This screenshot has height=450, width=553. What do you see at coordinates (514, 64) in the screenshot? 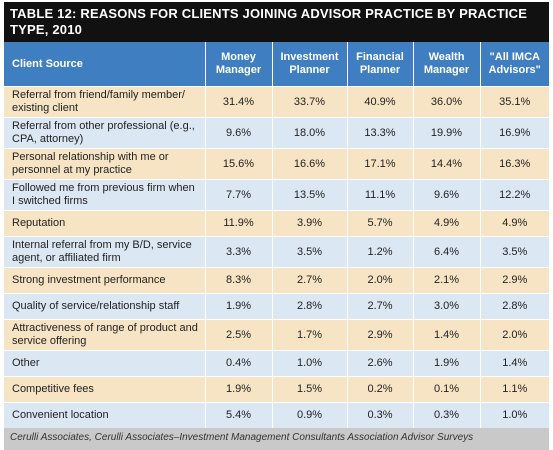
I see `column-header: "All IMCA Advisors"` at bounding box center [514, 64].